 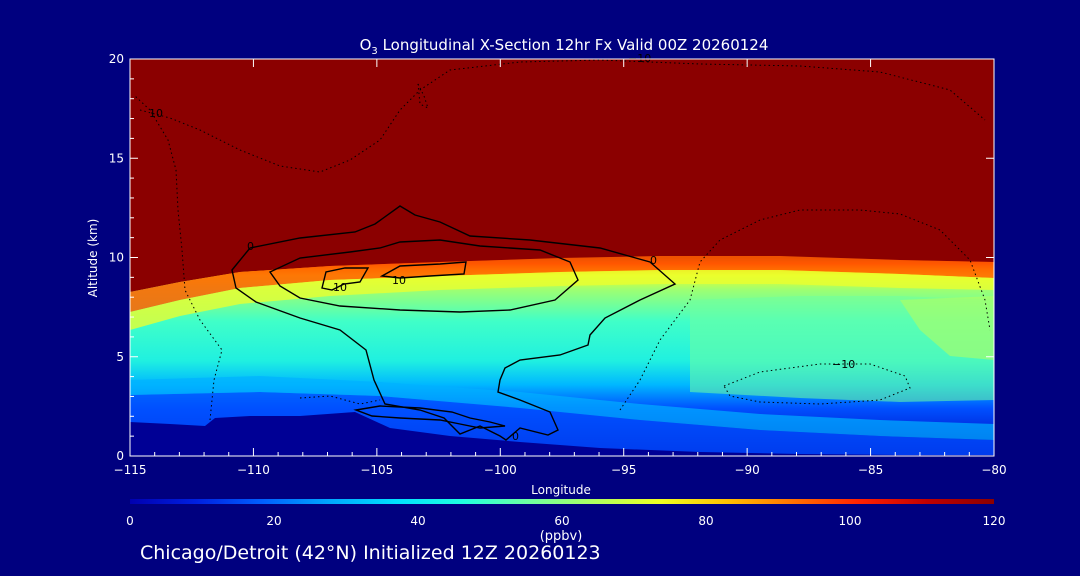 I want to click on x-axis-label: Longitude, so click(x=561, y=490).